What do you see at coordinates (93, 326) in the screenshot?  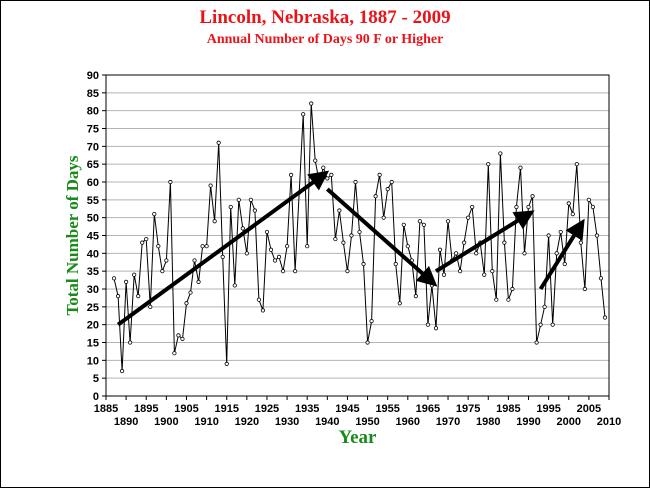 I see `y-tick-label: 20` at bounding box center [93, 326].